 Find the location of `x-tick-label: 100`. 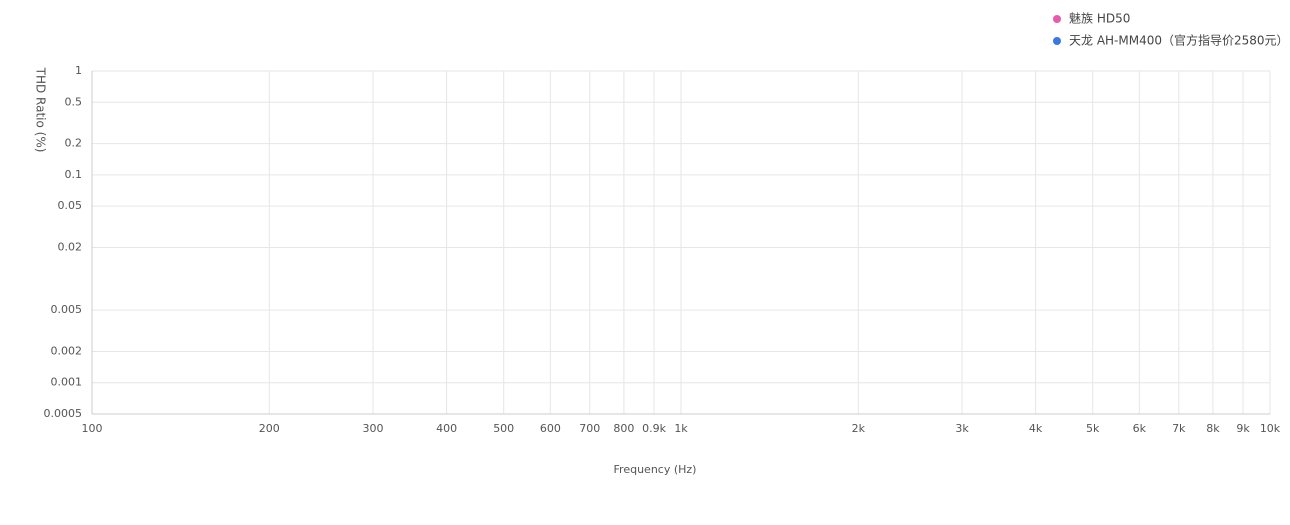

x-tick-label: 100 is located at coordinates (92, 428).